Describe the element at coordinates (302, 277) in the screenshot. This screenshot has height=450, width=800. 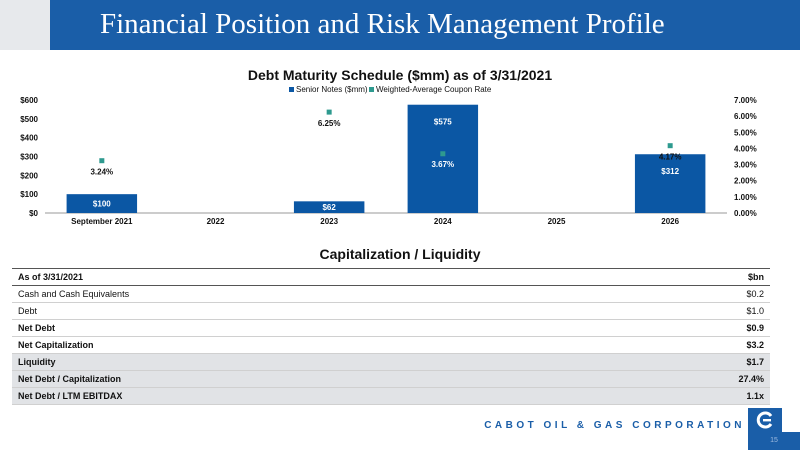
I see `header-label: As of 3/31/2021` at that location.